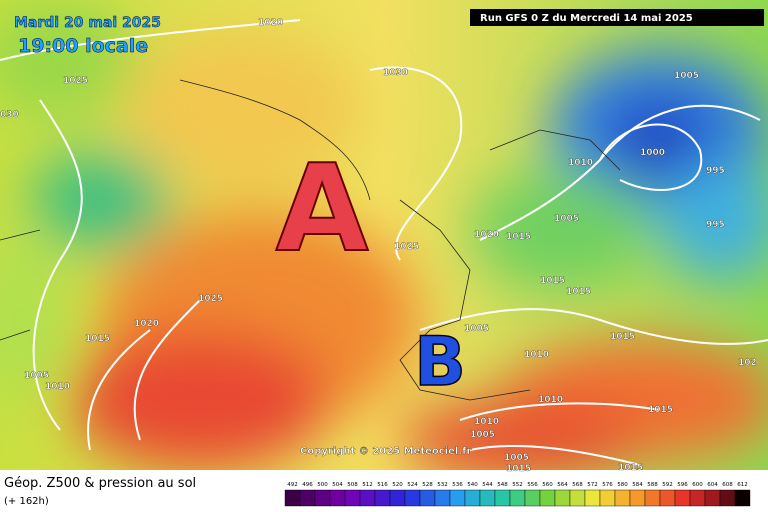 This screenshot has height=512, width=768. What do you see at coordinates (487, 485) in the screenshot?
I see `colorbar-label: 544` at bounding box center [487, 485].